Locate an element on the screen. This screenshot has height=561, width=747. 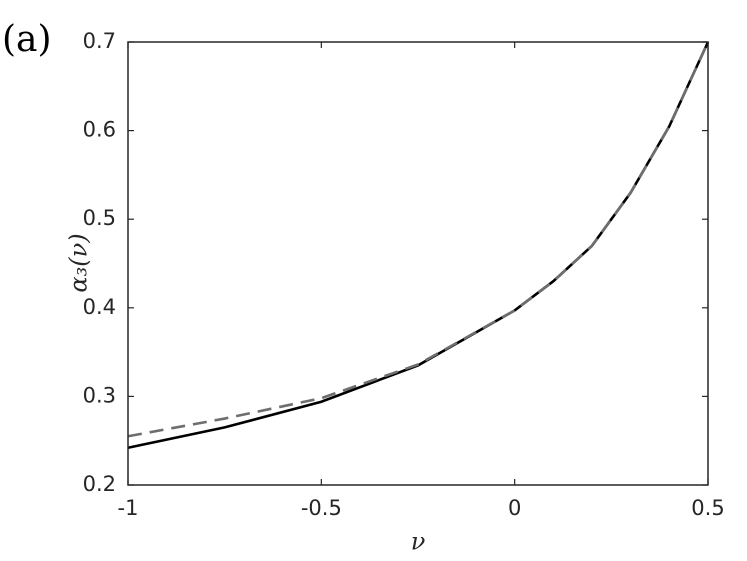
x-axis-label: ν is located at coordinates (418, 542).